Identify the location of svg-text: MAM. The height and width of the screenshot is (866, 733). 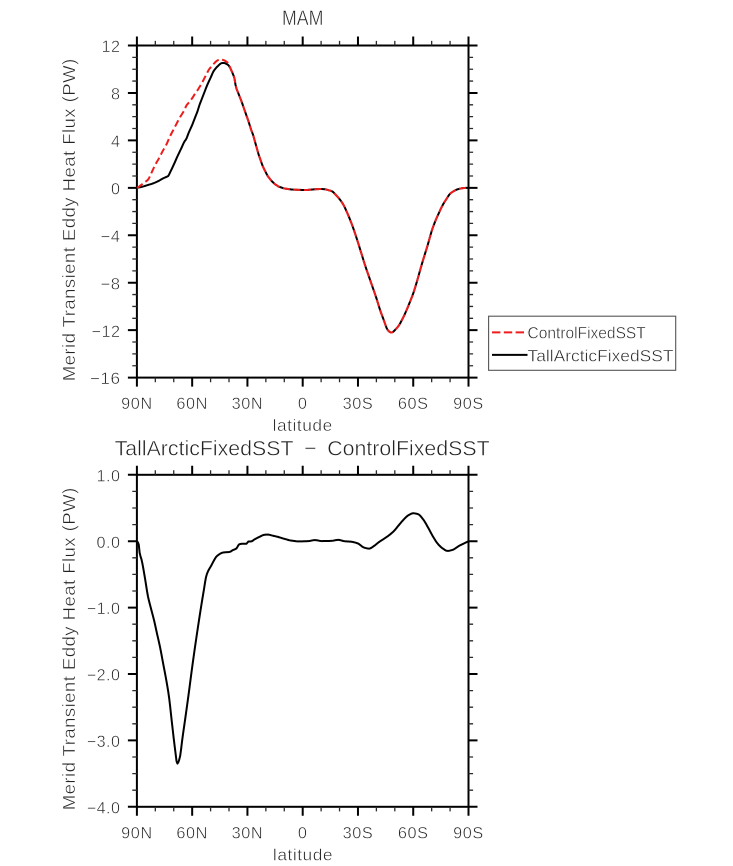
(303, 18).